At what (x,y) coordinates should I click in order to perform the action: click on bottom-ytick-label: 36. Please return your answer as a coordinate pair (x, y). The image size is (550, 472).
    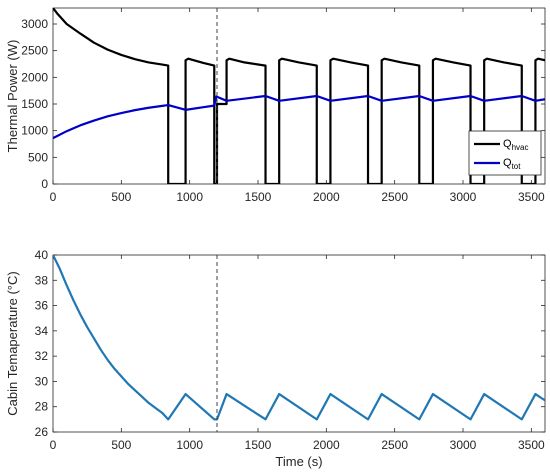
    Looking at the image, I should click on (42, 306).